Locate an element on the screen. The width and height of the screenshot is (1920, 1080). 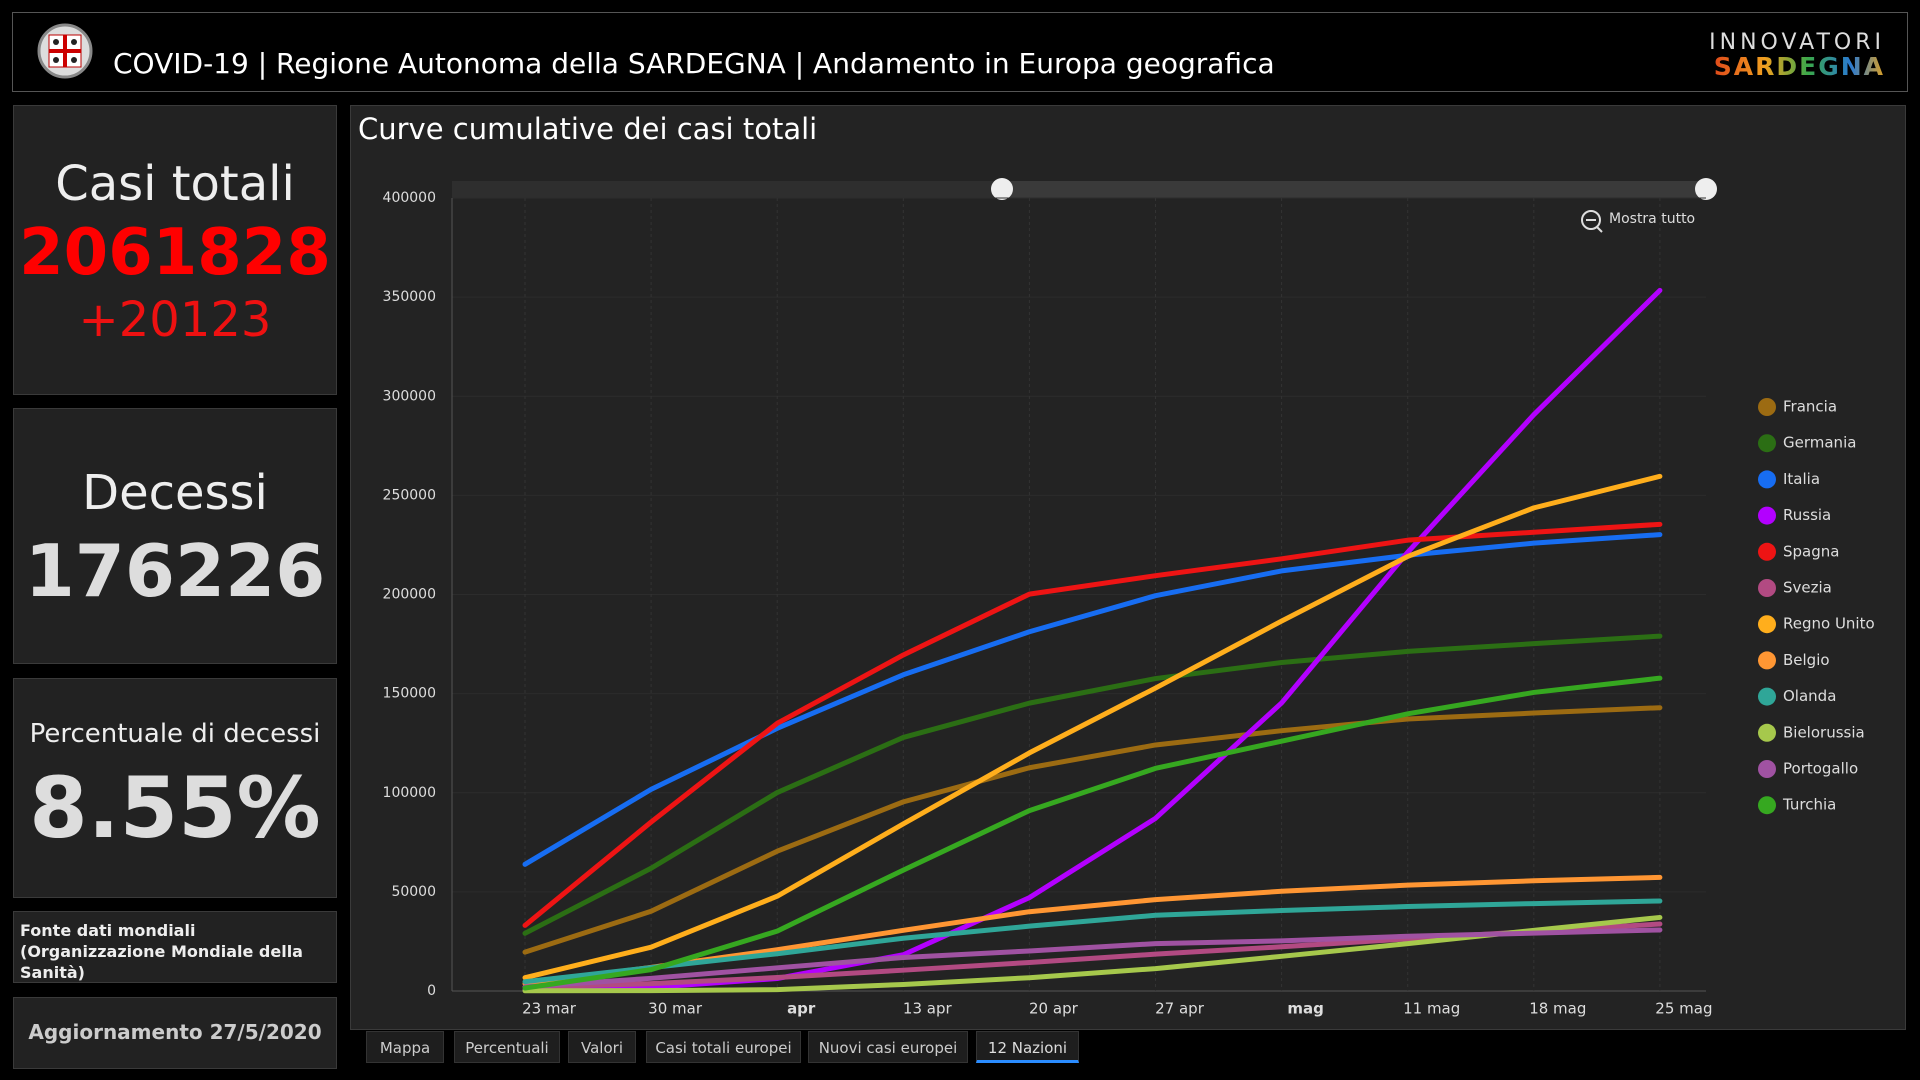
x-tick-label: apr is located at coordinates (801, 1009).